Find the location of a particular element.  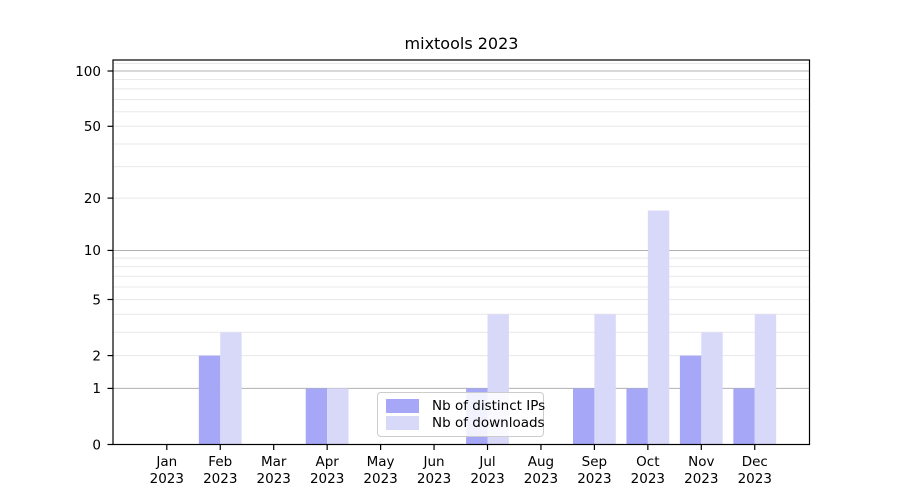

bar-distinct-ips-sep is located at coordinates (584, 416).